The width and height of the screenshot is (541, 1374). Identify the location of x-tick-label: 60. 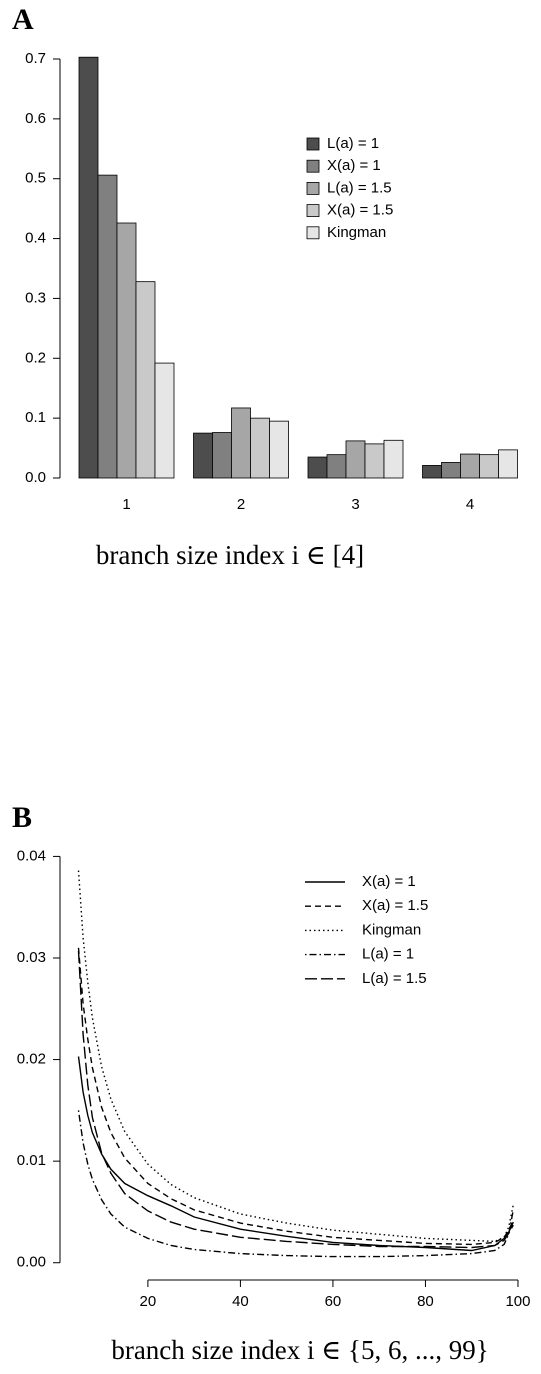
(333, 1301).